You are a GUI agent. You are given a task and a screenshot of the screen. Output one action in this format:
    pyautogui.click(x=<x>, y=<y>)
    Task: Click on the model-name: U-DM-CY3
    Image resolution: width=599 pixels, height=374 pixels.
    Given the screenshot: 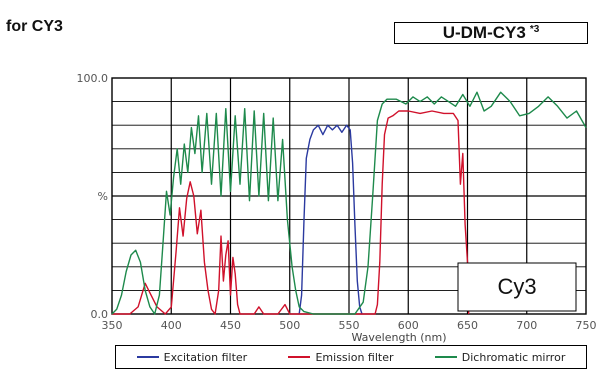 What is the action you would take?
    pyautogui.click(x=484, y=32)
    